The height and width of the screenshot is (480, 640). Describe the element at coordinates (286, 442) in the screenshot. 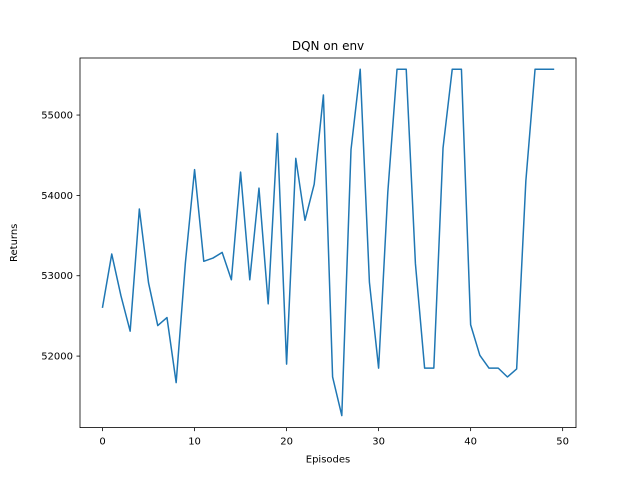

I see `x-tick-label: 20` at that location.